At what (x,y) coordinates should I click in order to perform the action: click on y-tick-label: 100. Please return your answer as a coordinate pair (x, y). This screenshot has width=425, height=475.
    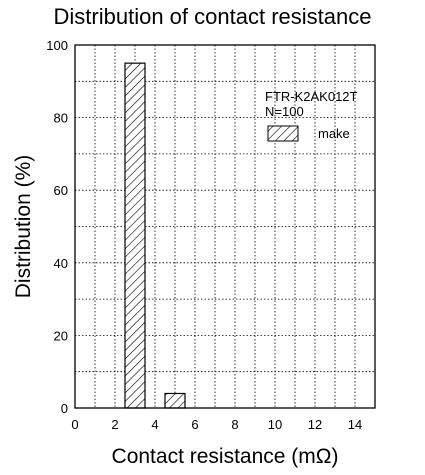
    Looking at the image, I should click on (57, 45).